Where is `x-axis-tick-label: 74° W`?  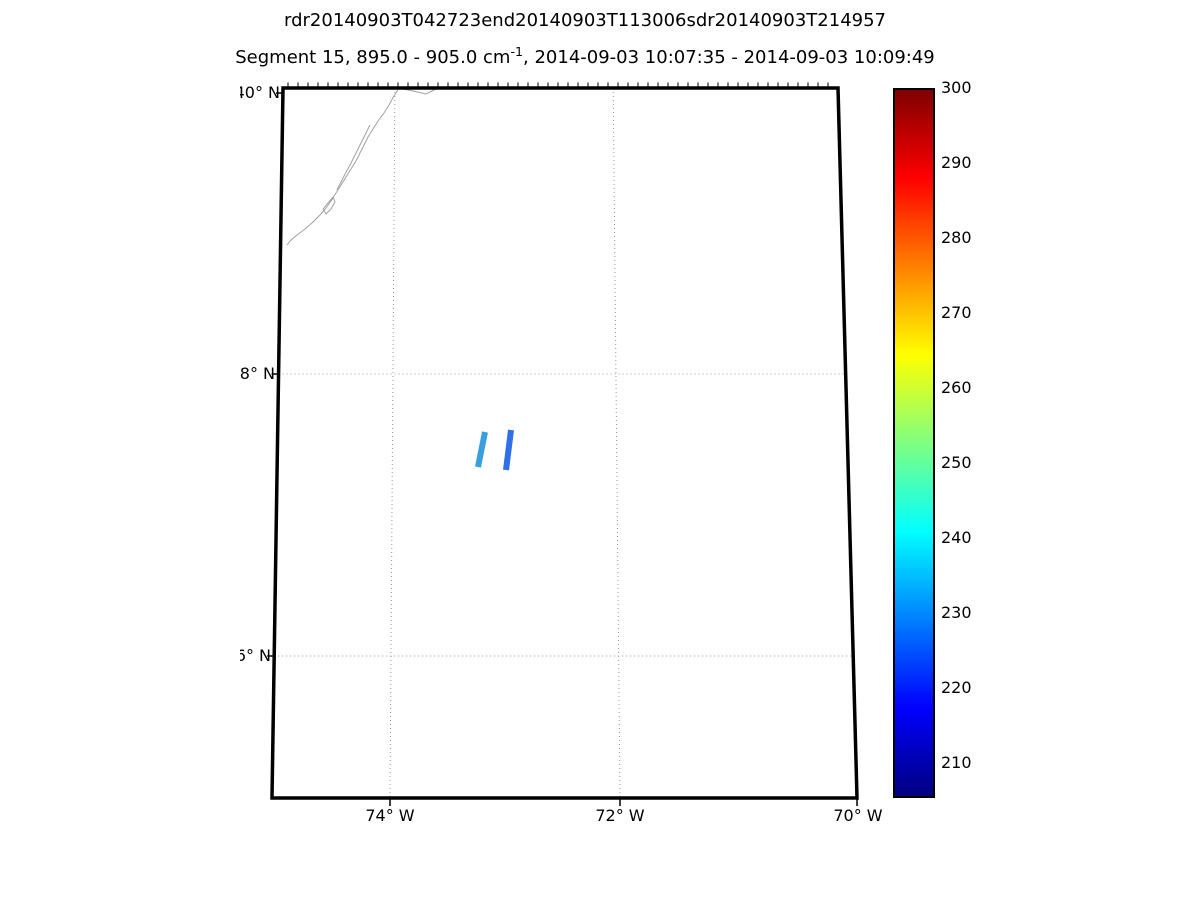 x-axis-tick-label: 74° W is located at coordinates (389, 815).